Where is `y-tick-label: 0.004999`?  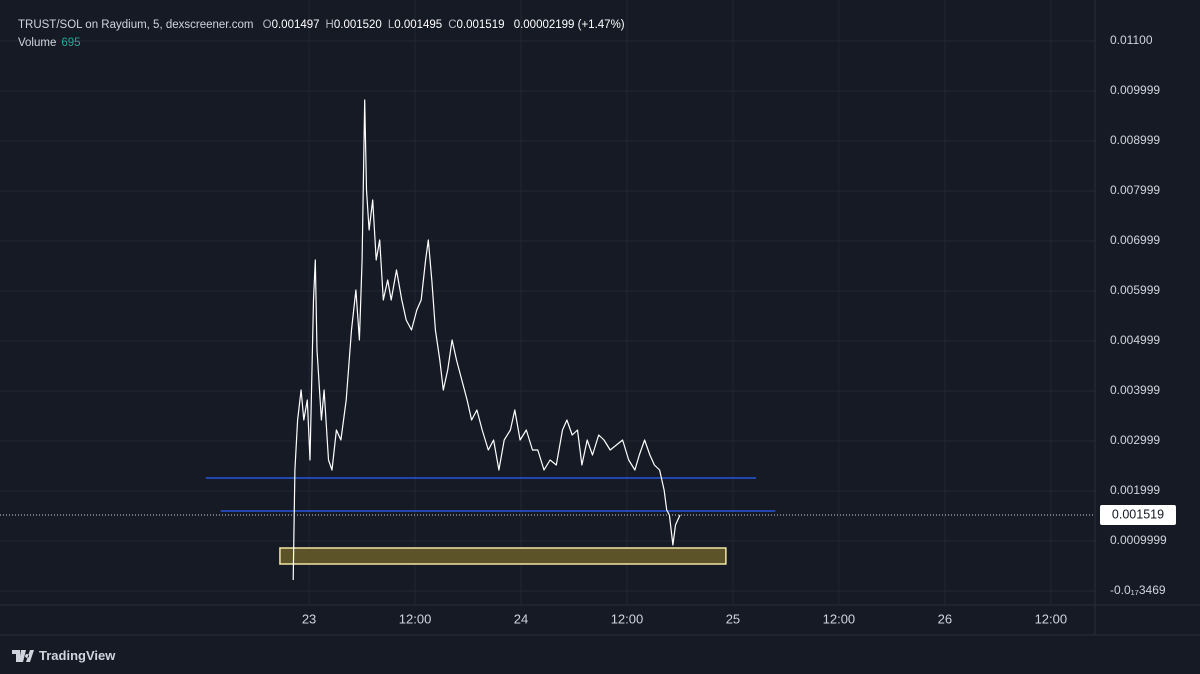 y-tick-label: 0.004999 is located at coordinates (1135, 340).